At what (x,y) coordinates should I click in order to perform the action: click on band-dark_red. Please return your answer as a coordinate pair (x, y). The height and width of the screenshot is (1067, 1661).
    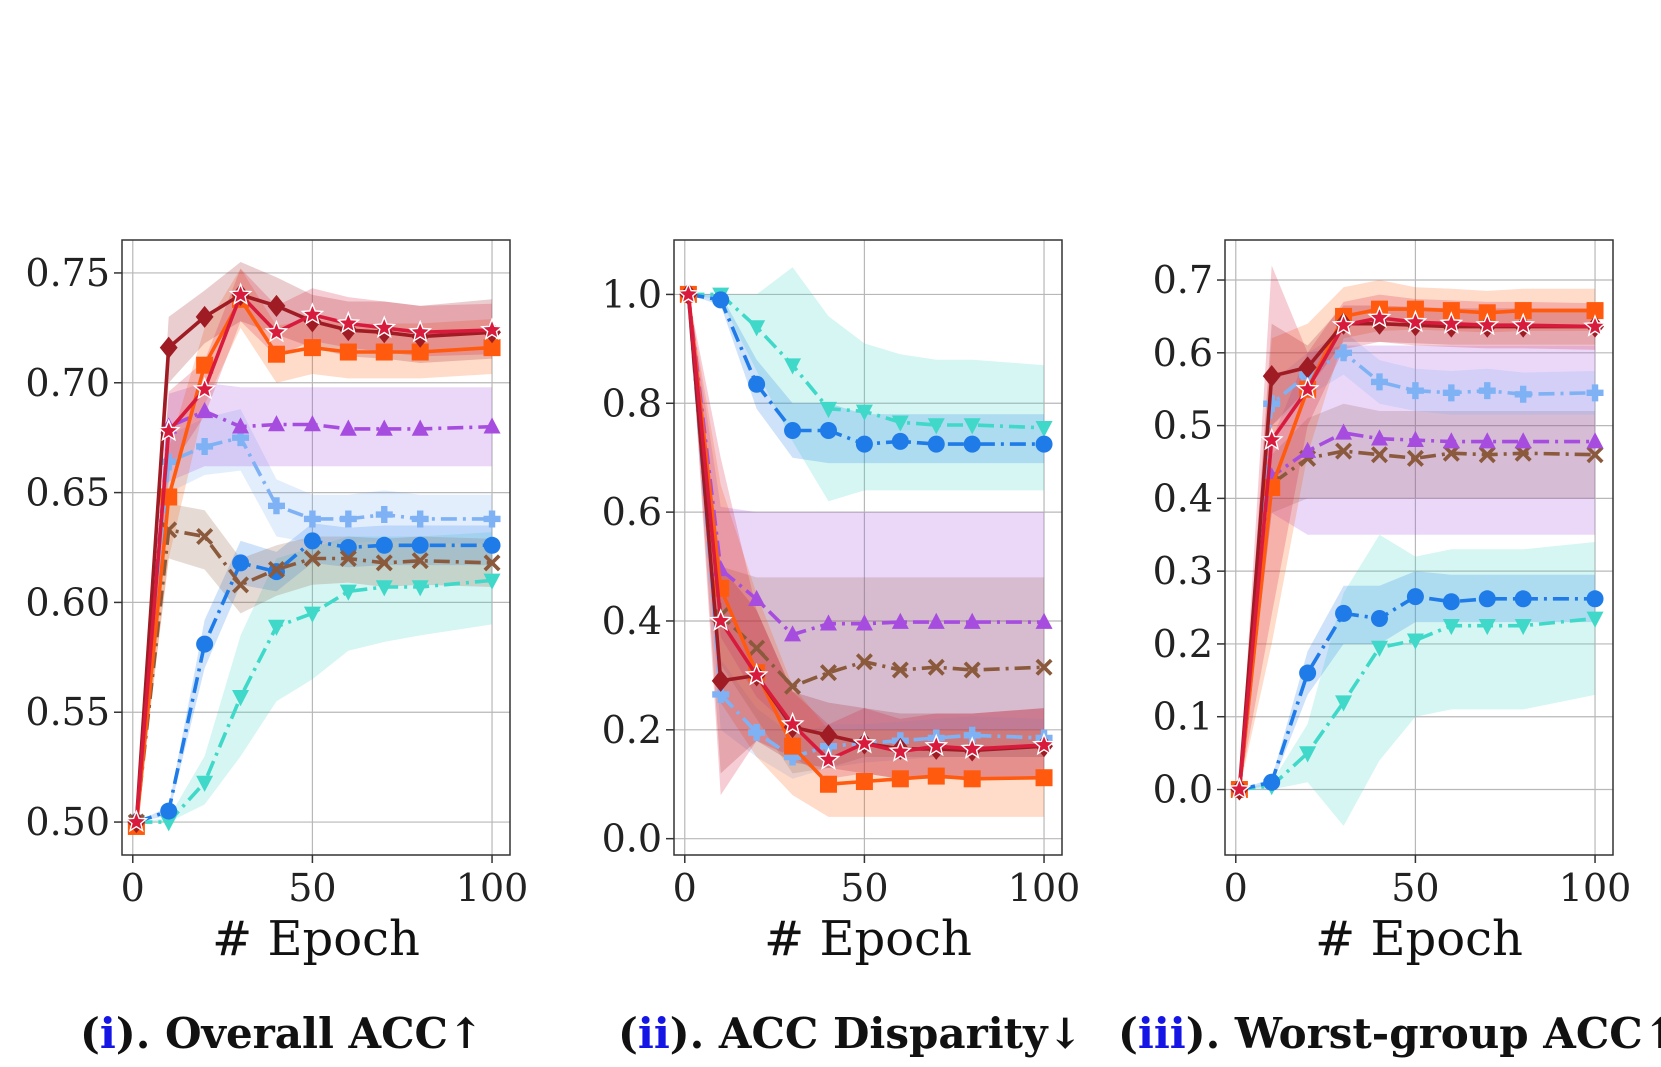
    Looking at the image, I should click on (866, 536).